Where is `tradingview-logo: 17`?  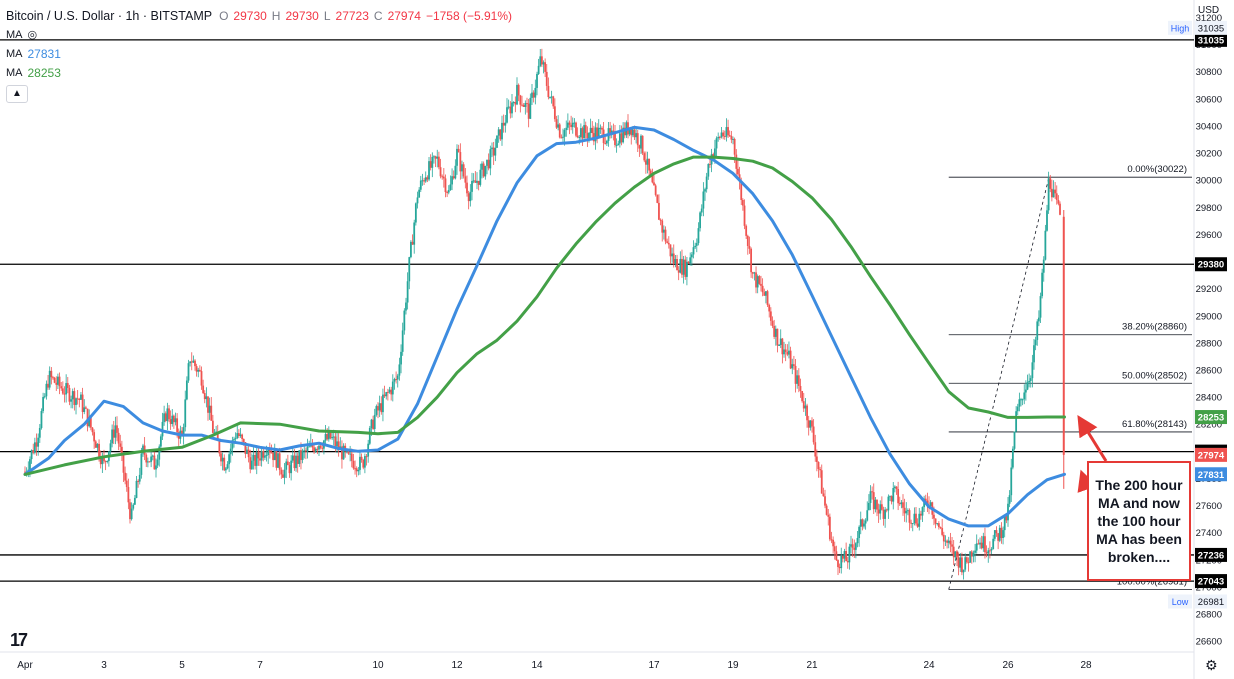
tradingview-logo: 17 is located at coordinates (19, 640).